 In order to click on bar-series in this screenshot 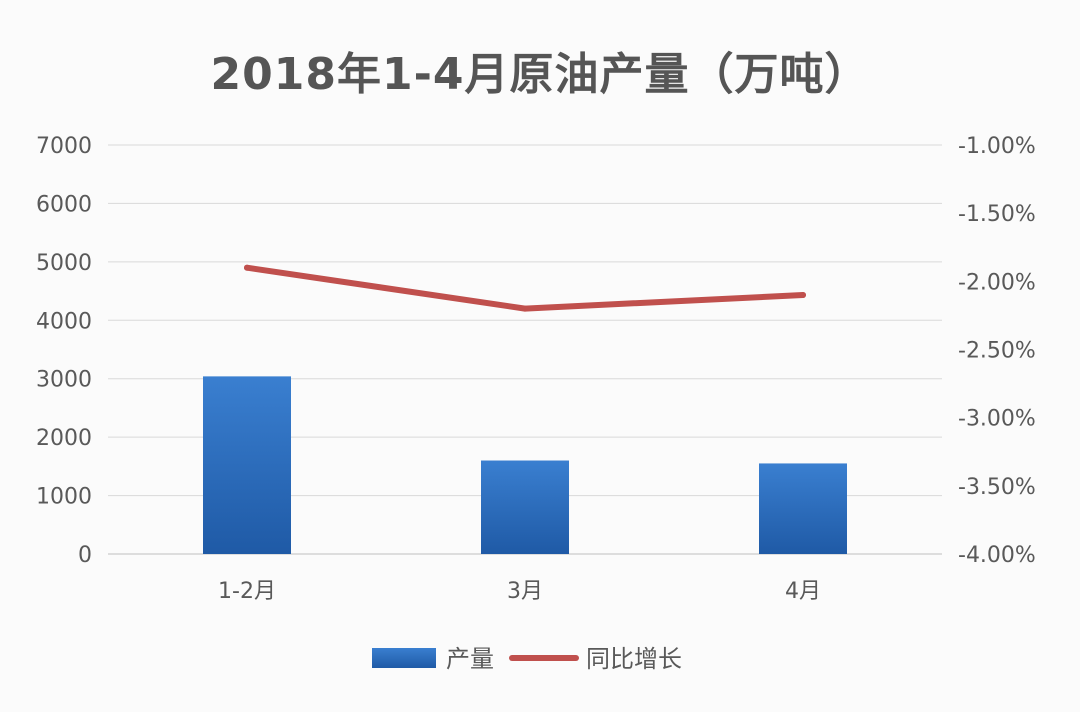, I will do `click(525, 465)`.